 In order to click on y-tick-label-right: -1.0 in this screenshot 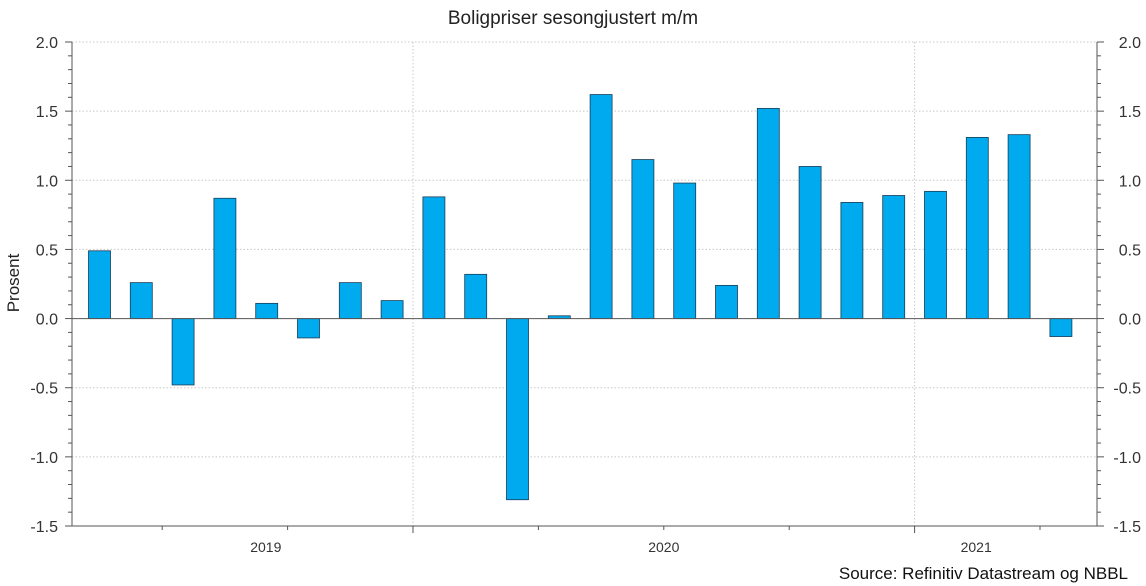, I will do `click(1127, 458)`.